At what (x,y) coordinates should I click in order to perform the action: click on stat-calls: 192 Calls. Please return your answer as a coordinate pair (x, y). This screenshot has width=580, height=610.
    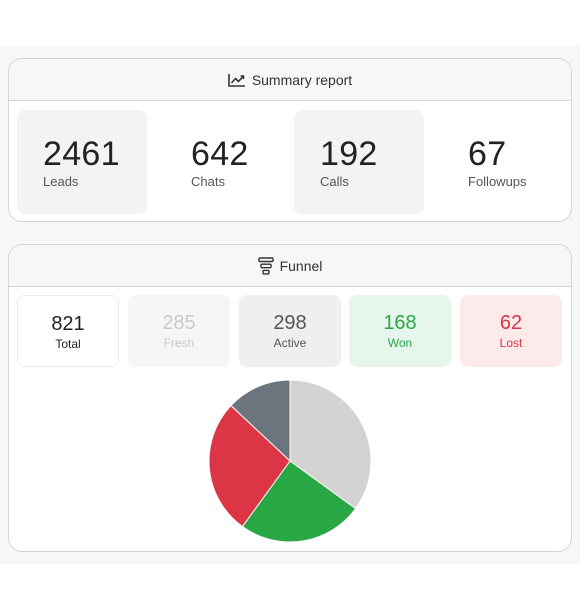
    Looking at the image, I should click on (359, 162).